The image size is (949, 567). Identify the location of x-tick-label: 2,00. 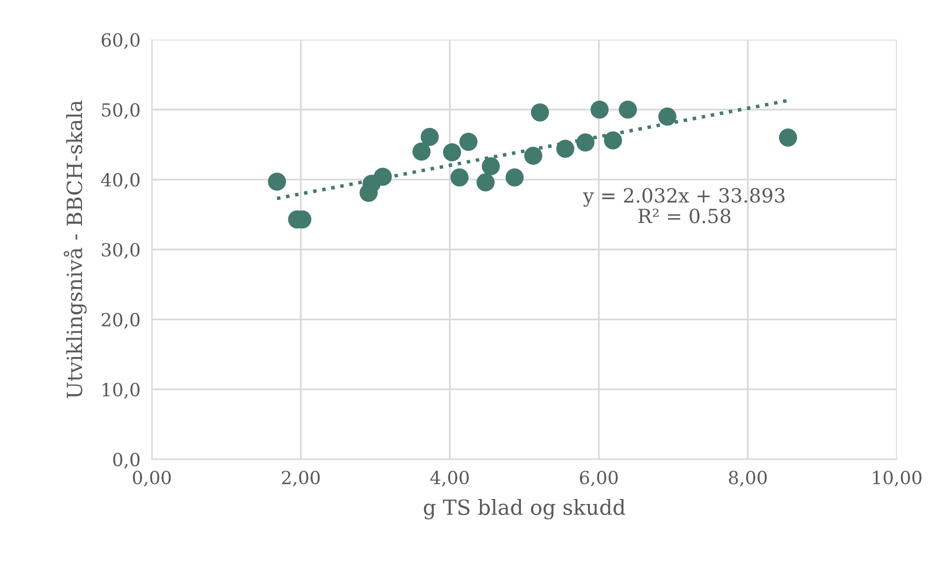
(301, 478).